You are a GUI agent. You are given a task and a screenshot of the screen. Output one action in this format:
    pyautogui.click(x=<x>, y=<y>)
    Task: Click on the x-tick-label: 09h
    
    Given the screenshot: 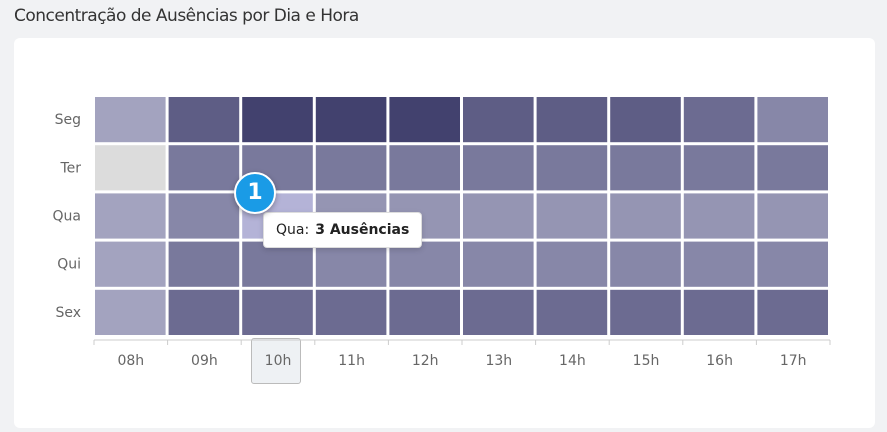 What is the action you would take?
    pyautogui.click(x=204, y=361)
    